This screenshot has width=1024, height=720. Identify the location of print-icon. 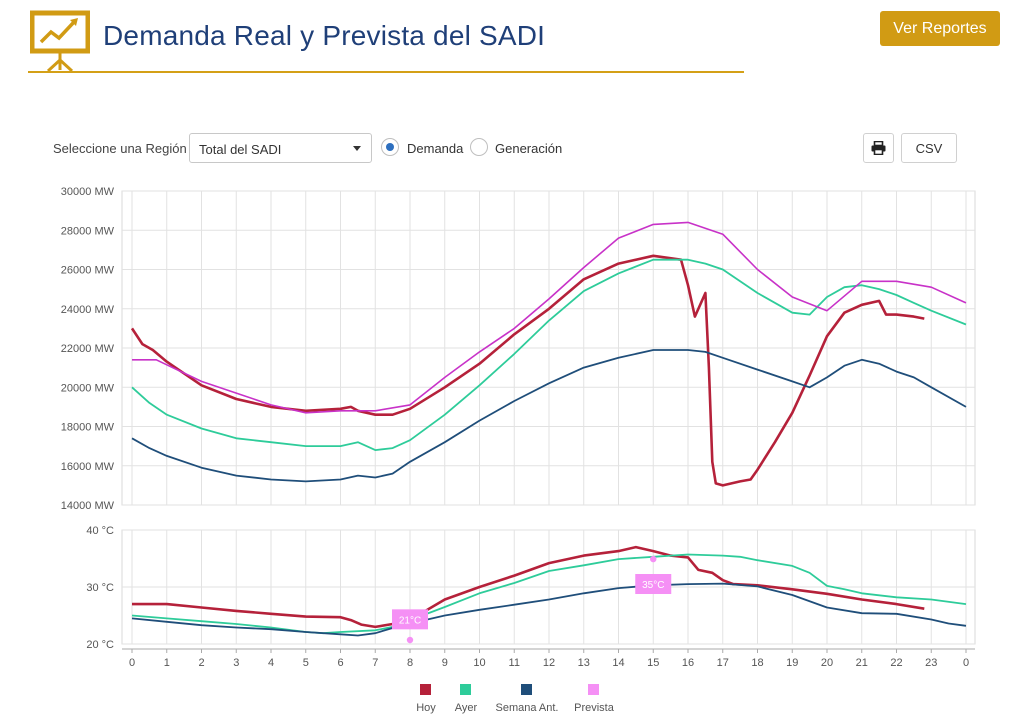
(878, 148).